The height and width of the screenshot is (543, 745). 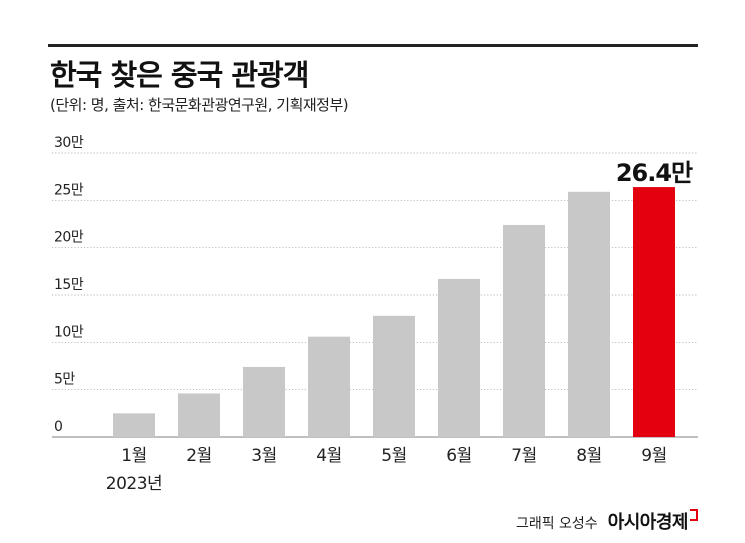 What do you see at coordinates (69, 285) in the screenshot?
I see `y-tick-label: 15만` at bounding box center [69, 285].